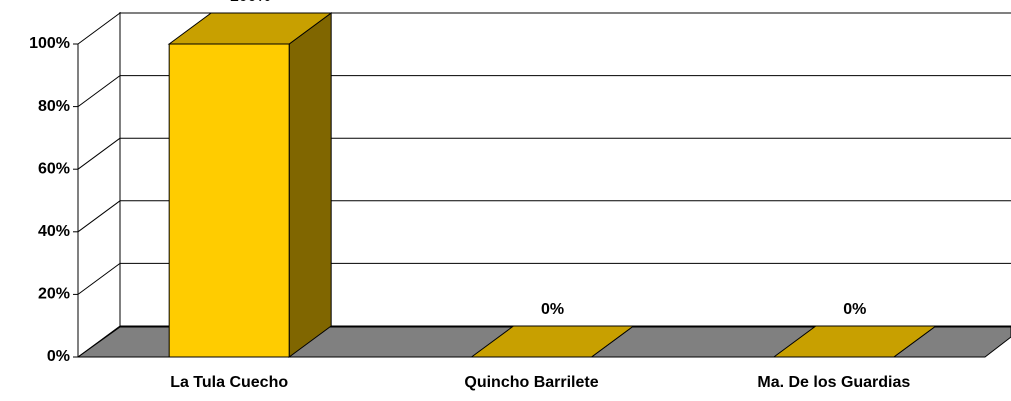  What do you see at coordinates (54, 231) in the screenshot?
I see `y-tick-label: 40%` at bounding box center [54, 231].